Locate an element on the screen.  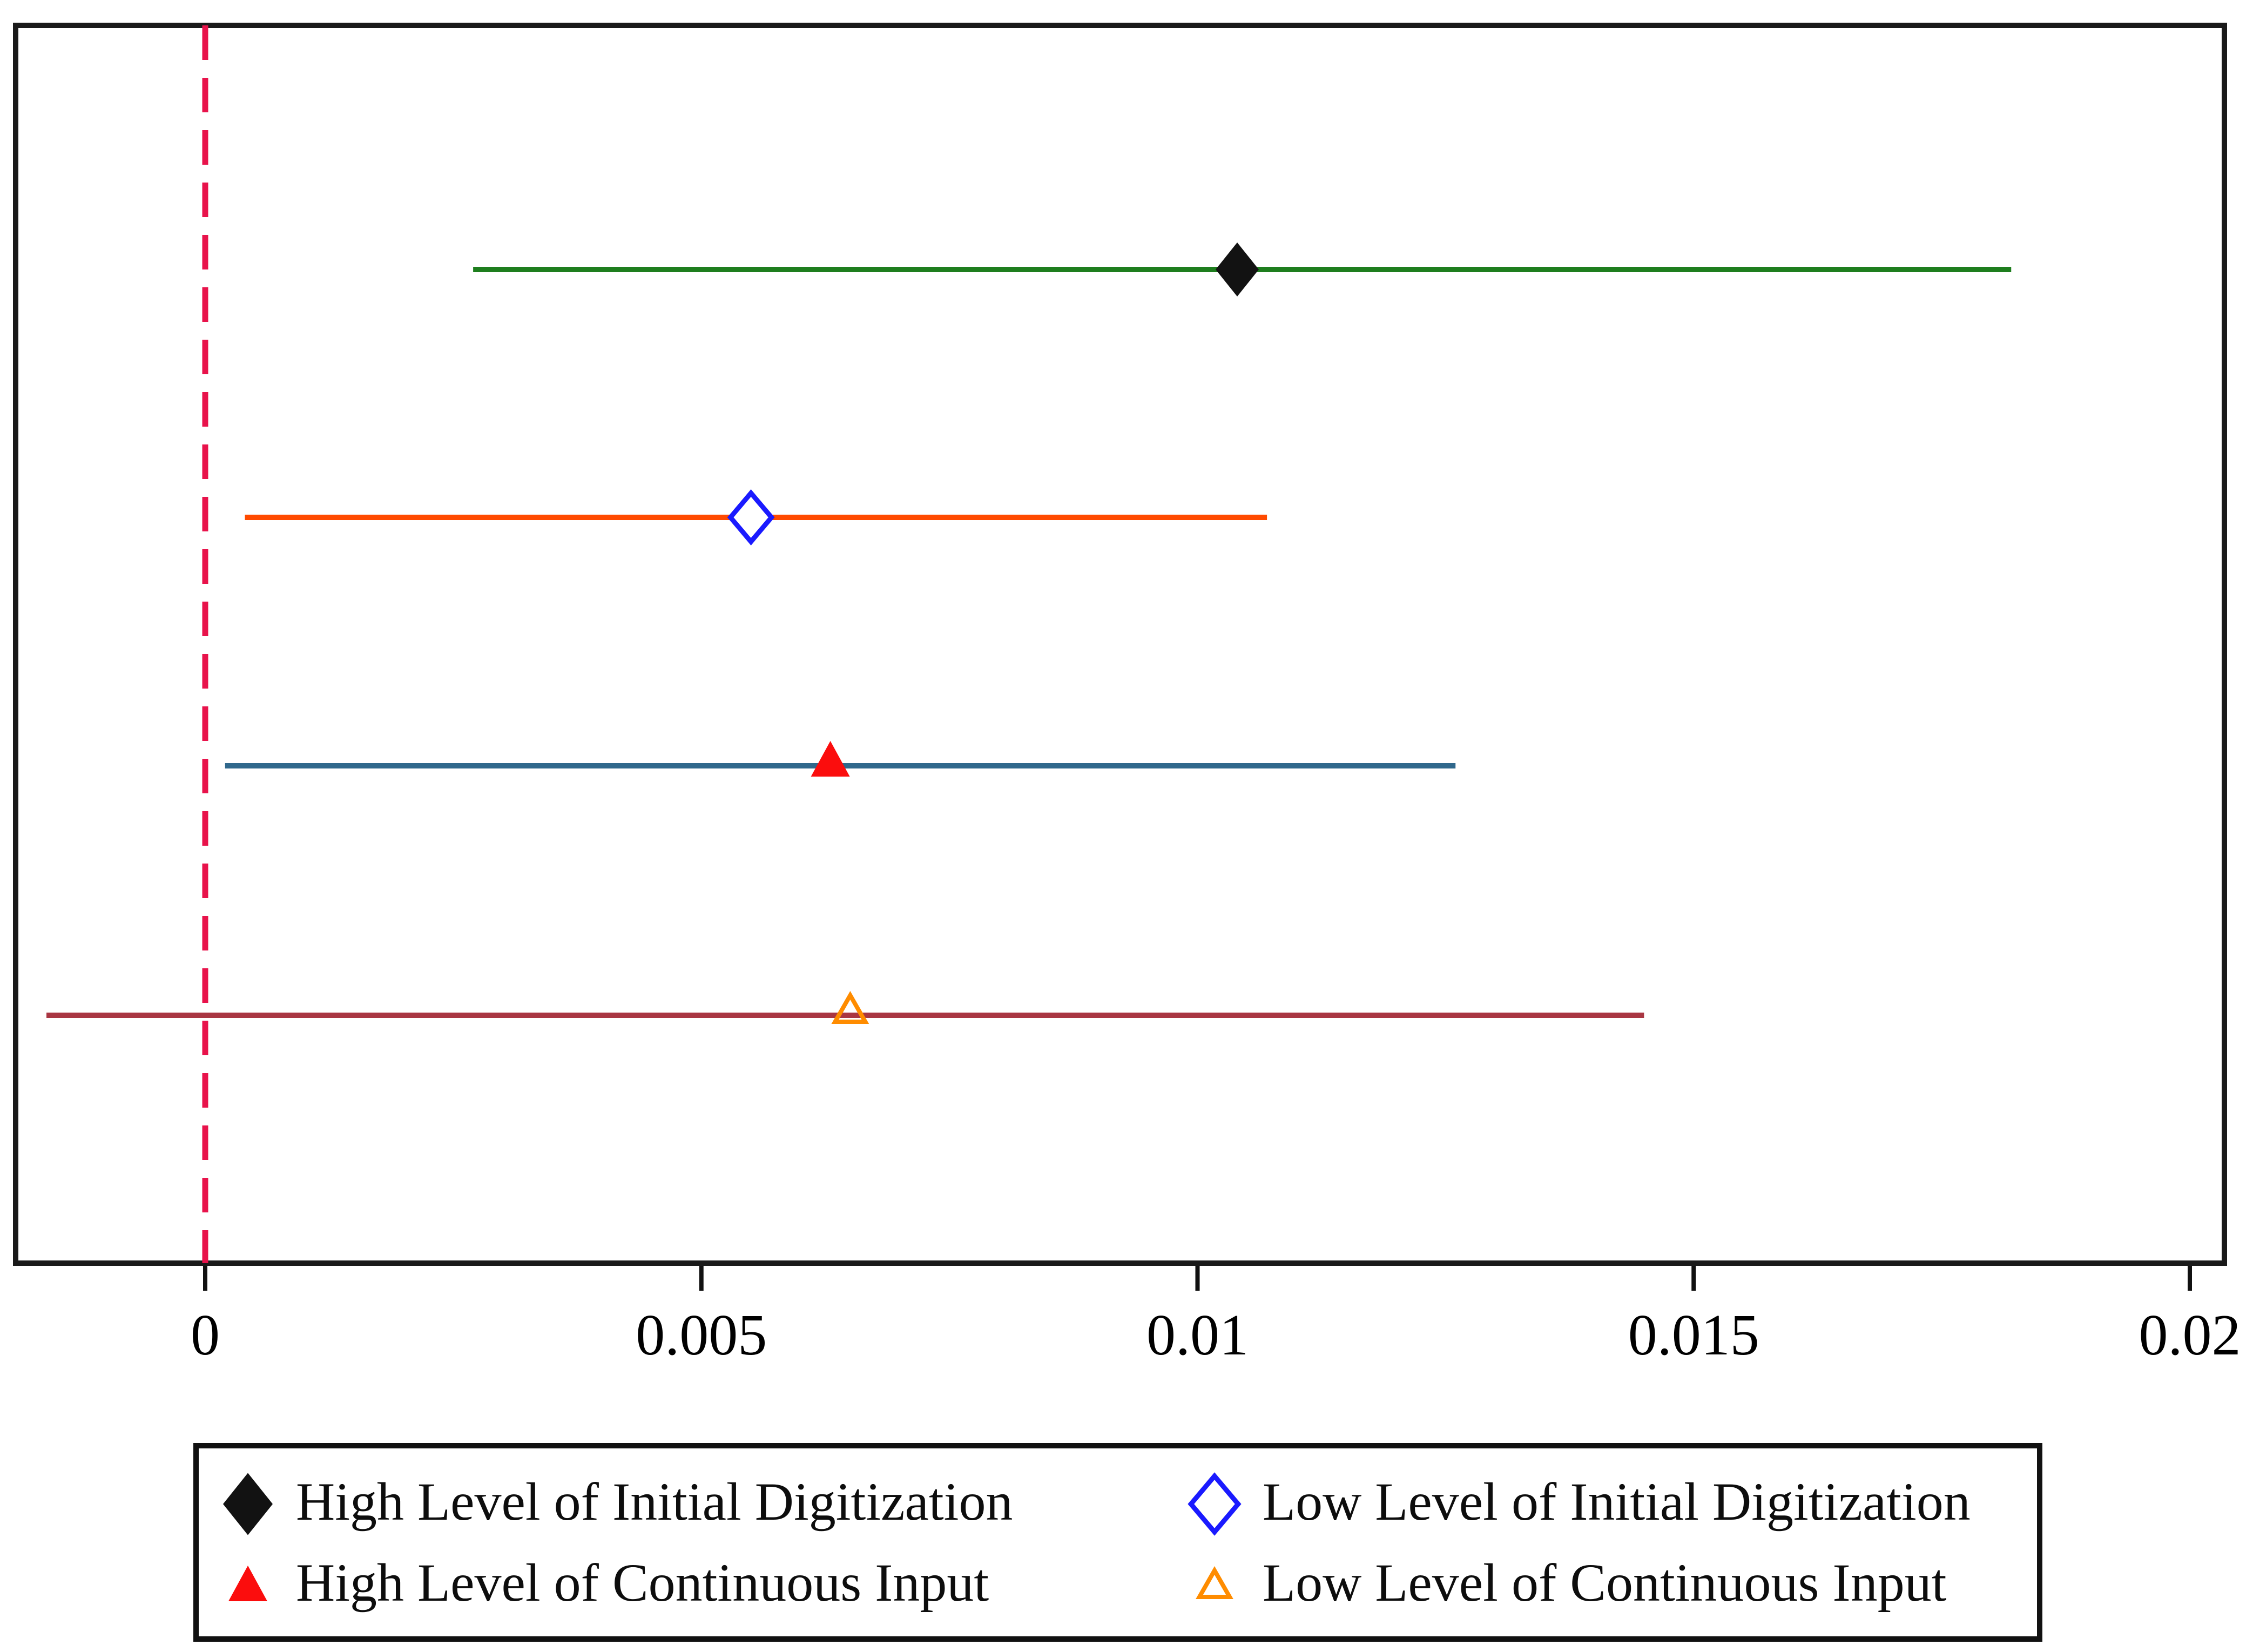
open-triangle-icon is located at coordinates (1215, 1585).